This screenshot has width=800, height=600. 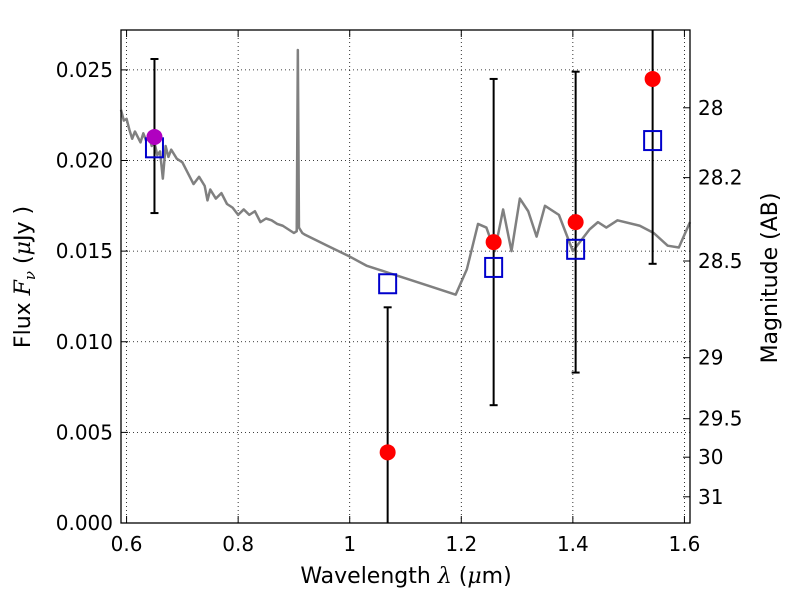 I want to click on y-tick-label: 0.005, so click(x=84, y=432).